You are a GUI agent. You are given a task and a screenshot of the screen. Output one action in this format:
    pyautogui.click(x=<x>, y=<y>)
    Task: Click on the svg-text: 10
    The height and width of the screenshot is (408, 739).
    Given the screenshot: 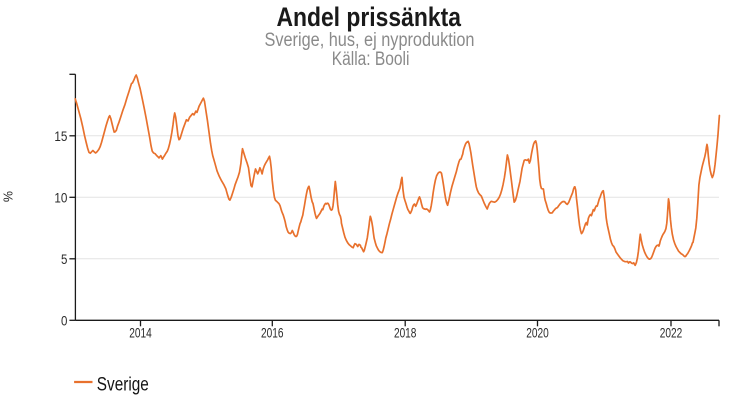 What is the action you would take?
    pyautogui.click(x=60, y=197)
    